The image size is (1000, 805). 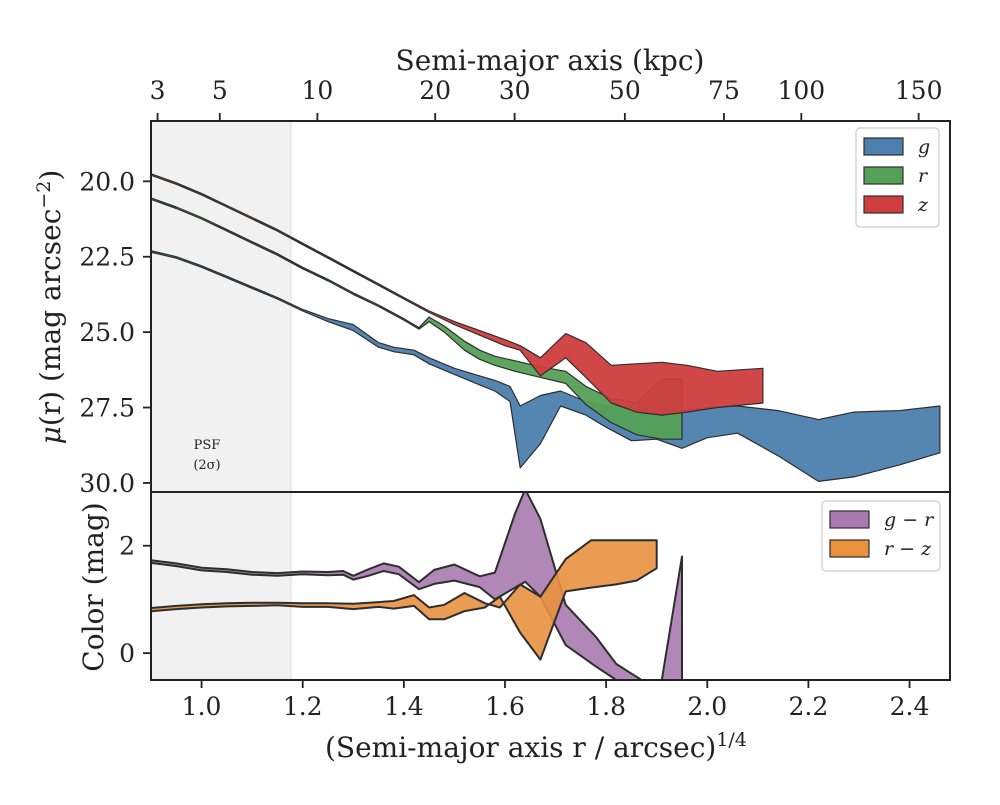 I want to click on legend-label: r − z, so click(x=908, y=549).